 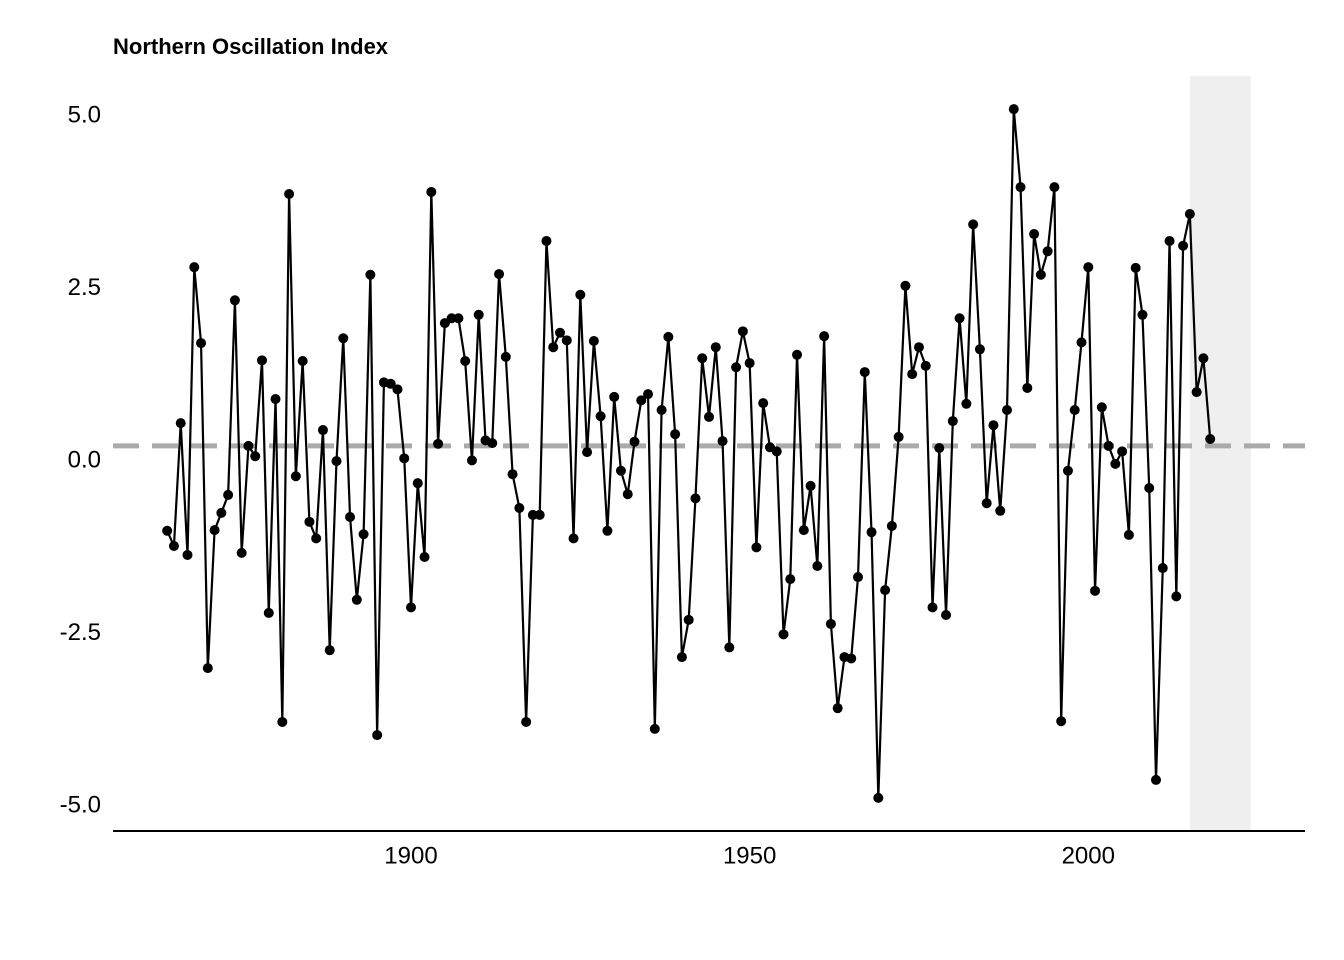 What do you see at coordinates (84, 287) in the screenshot?
I see `y-tick-label: 2.5` at bounding box center [84, 287].